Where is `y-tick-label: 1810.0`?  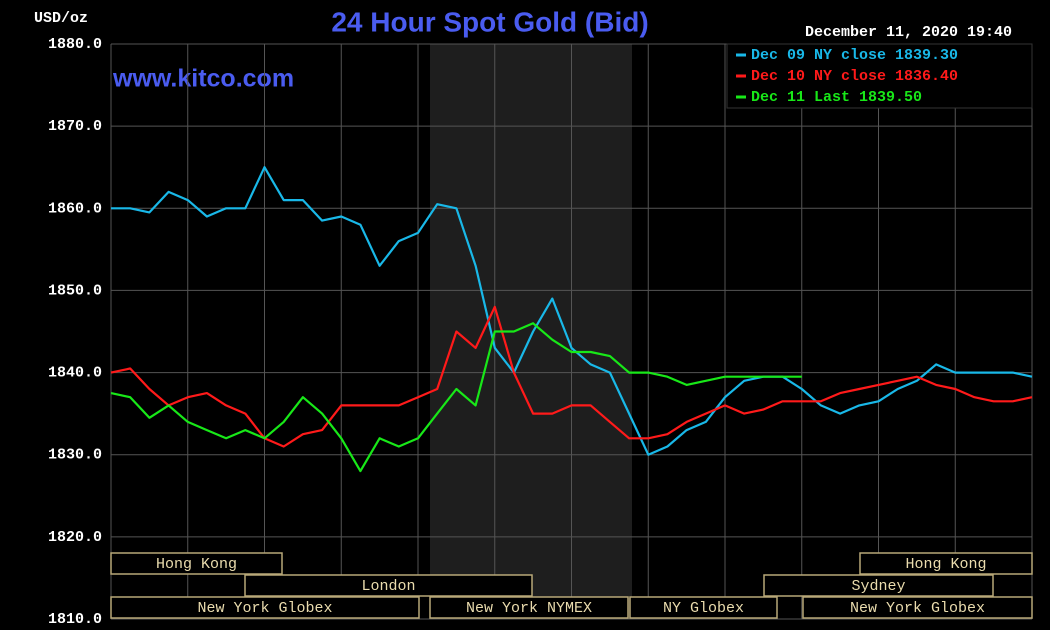 y-tick-label: 1810.0 is located at coordinates (75, 619).